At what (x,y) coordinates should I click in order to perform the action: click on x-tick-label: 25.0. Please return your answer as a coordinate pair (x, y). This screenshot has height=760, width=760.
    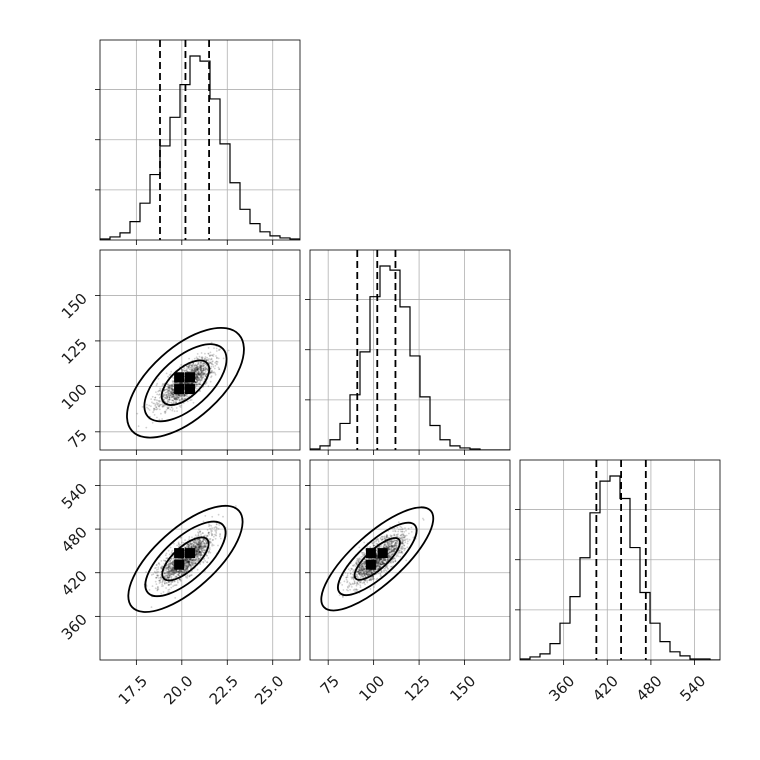
    Looking at the image, I should click on (269, 690).